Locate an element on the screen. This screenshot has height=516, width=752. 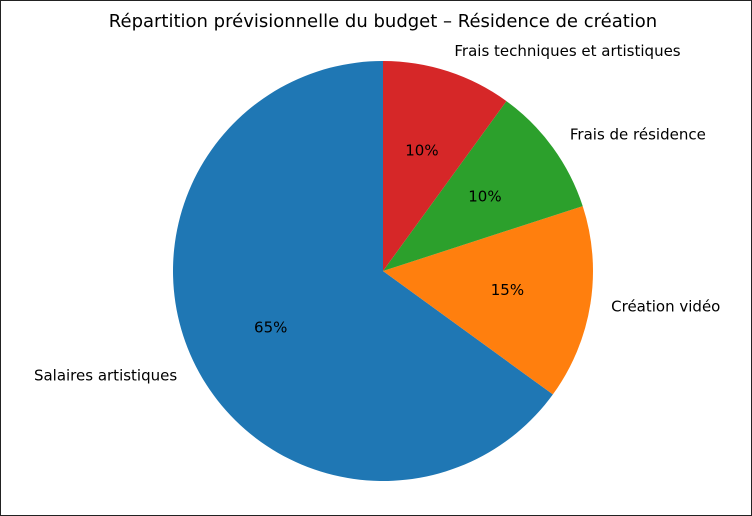
slice-label: Salaires artistiques is located at coordinates (105, 375).